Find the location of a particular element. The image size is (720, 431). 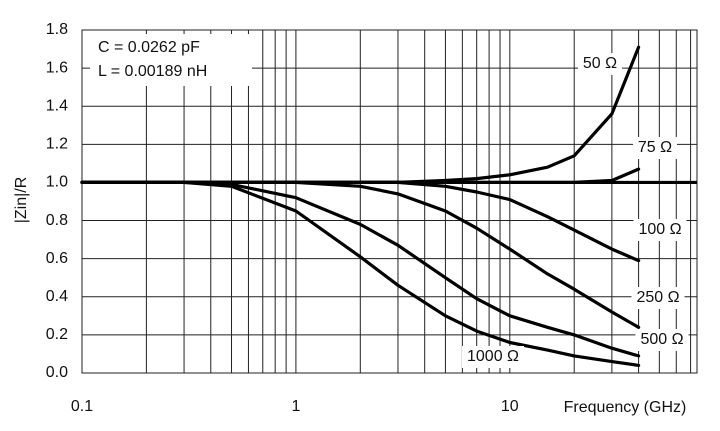

y-tick-label: 1.0 is located at coordinates (57, 182).